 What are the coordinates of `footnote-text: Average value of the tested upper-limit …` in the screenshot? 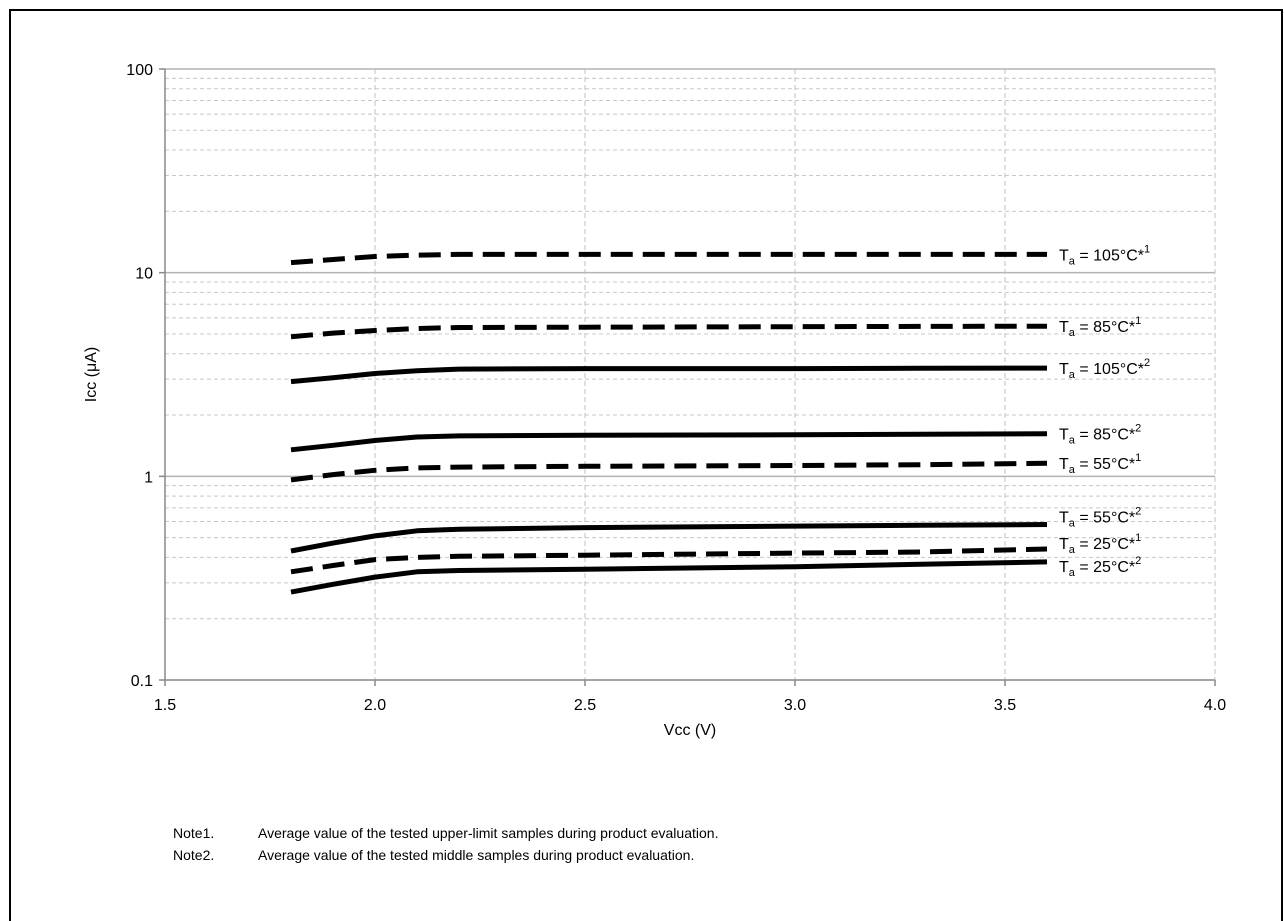 It's located at (488, 833).